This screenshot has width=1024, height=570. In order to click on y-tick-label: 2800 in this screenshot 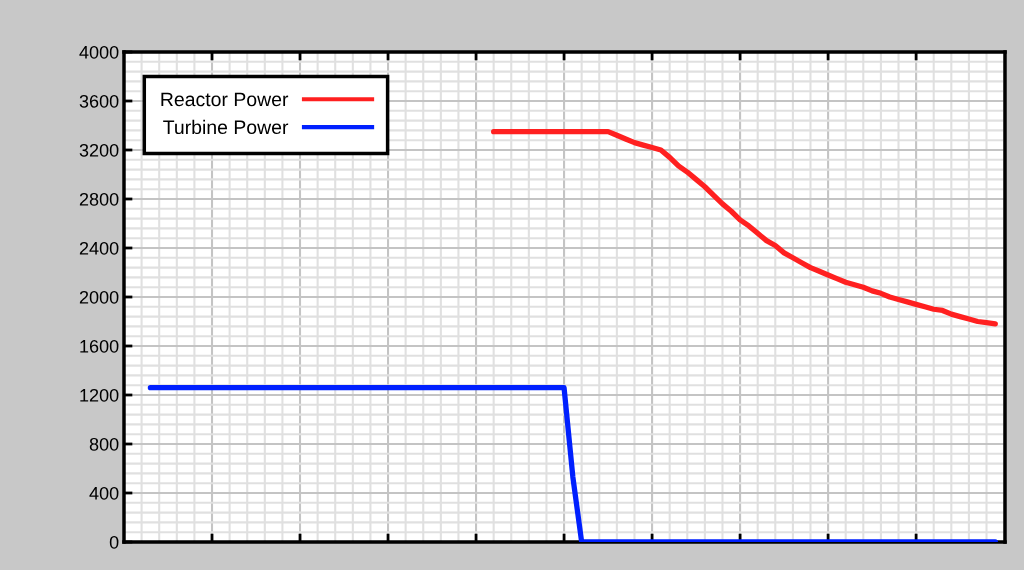, I will do `click(99, 199)`.